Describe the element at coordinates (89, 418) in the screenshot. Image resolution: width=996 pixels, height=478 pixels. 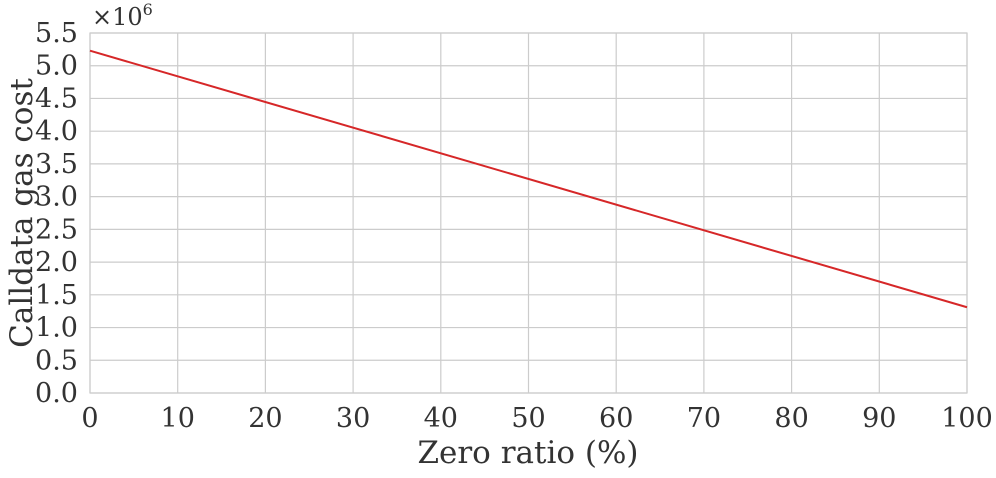
I see `x-tick-label: 0` at that location.